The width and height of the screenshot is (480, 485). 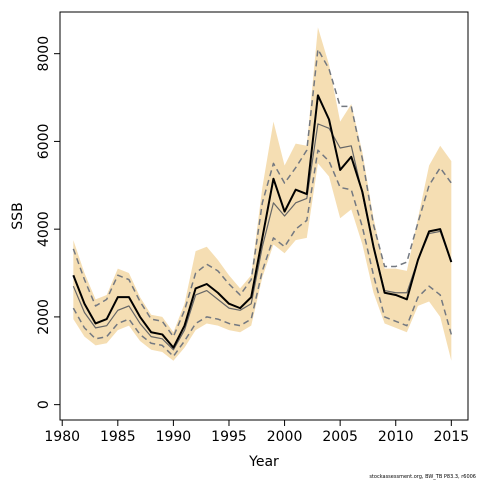 What do you see at coordinates (174, 437) in the screenshot?
I see `x-tick-label: 1990` at bounding box center [174, 437].